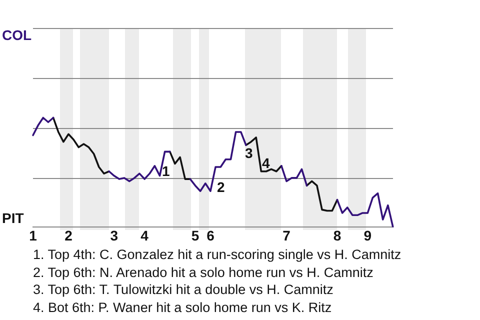  What do you see at coordinates (166, 171) in the screenshot?
I see `annotation: 1` at bounding box center [166, 171].